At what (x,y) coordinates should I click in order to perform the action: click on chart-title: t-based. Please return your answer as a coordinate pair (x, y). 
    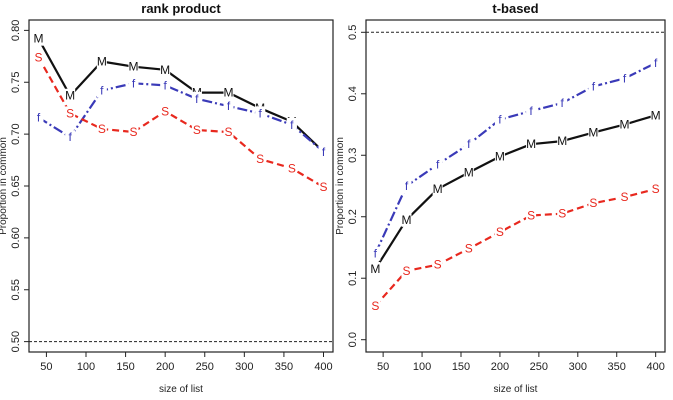
    Looking at the image, I should click on (515, 8).